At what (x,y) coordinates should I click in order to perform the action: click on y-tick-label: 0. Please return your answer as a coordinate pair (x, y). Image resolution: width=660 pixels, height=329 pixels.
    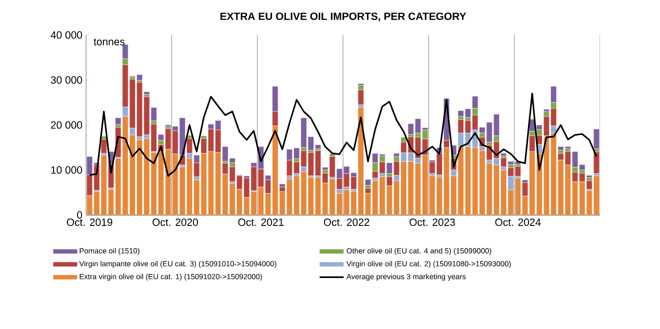
    Looking at the image, I should click on (79, 215).